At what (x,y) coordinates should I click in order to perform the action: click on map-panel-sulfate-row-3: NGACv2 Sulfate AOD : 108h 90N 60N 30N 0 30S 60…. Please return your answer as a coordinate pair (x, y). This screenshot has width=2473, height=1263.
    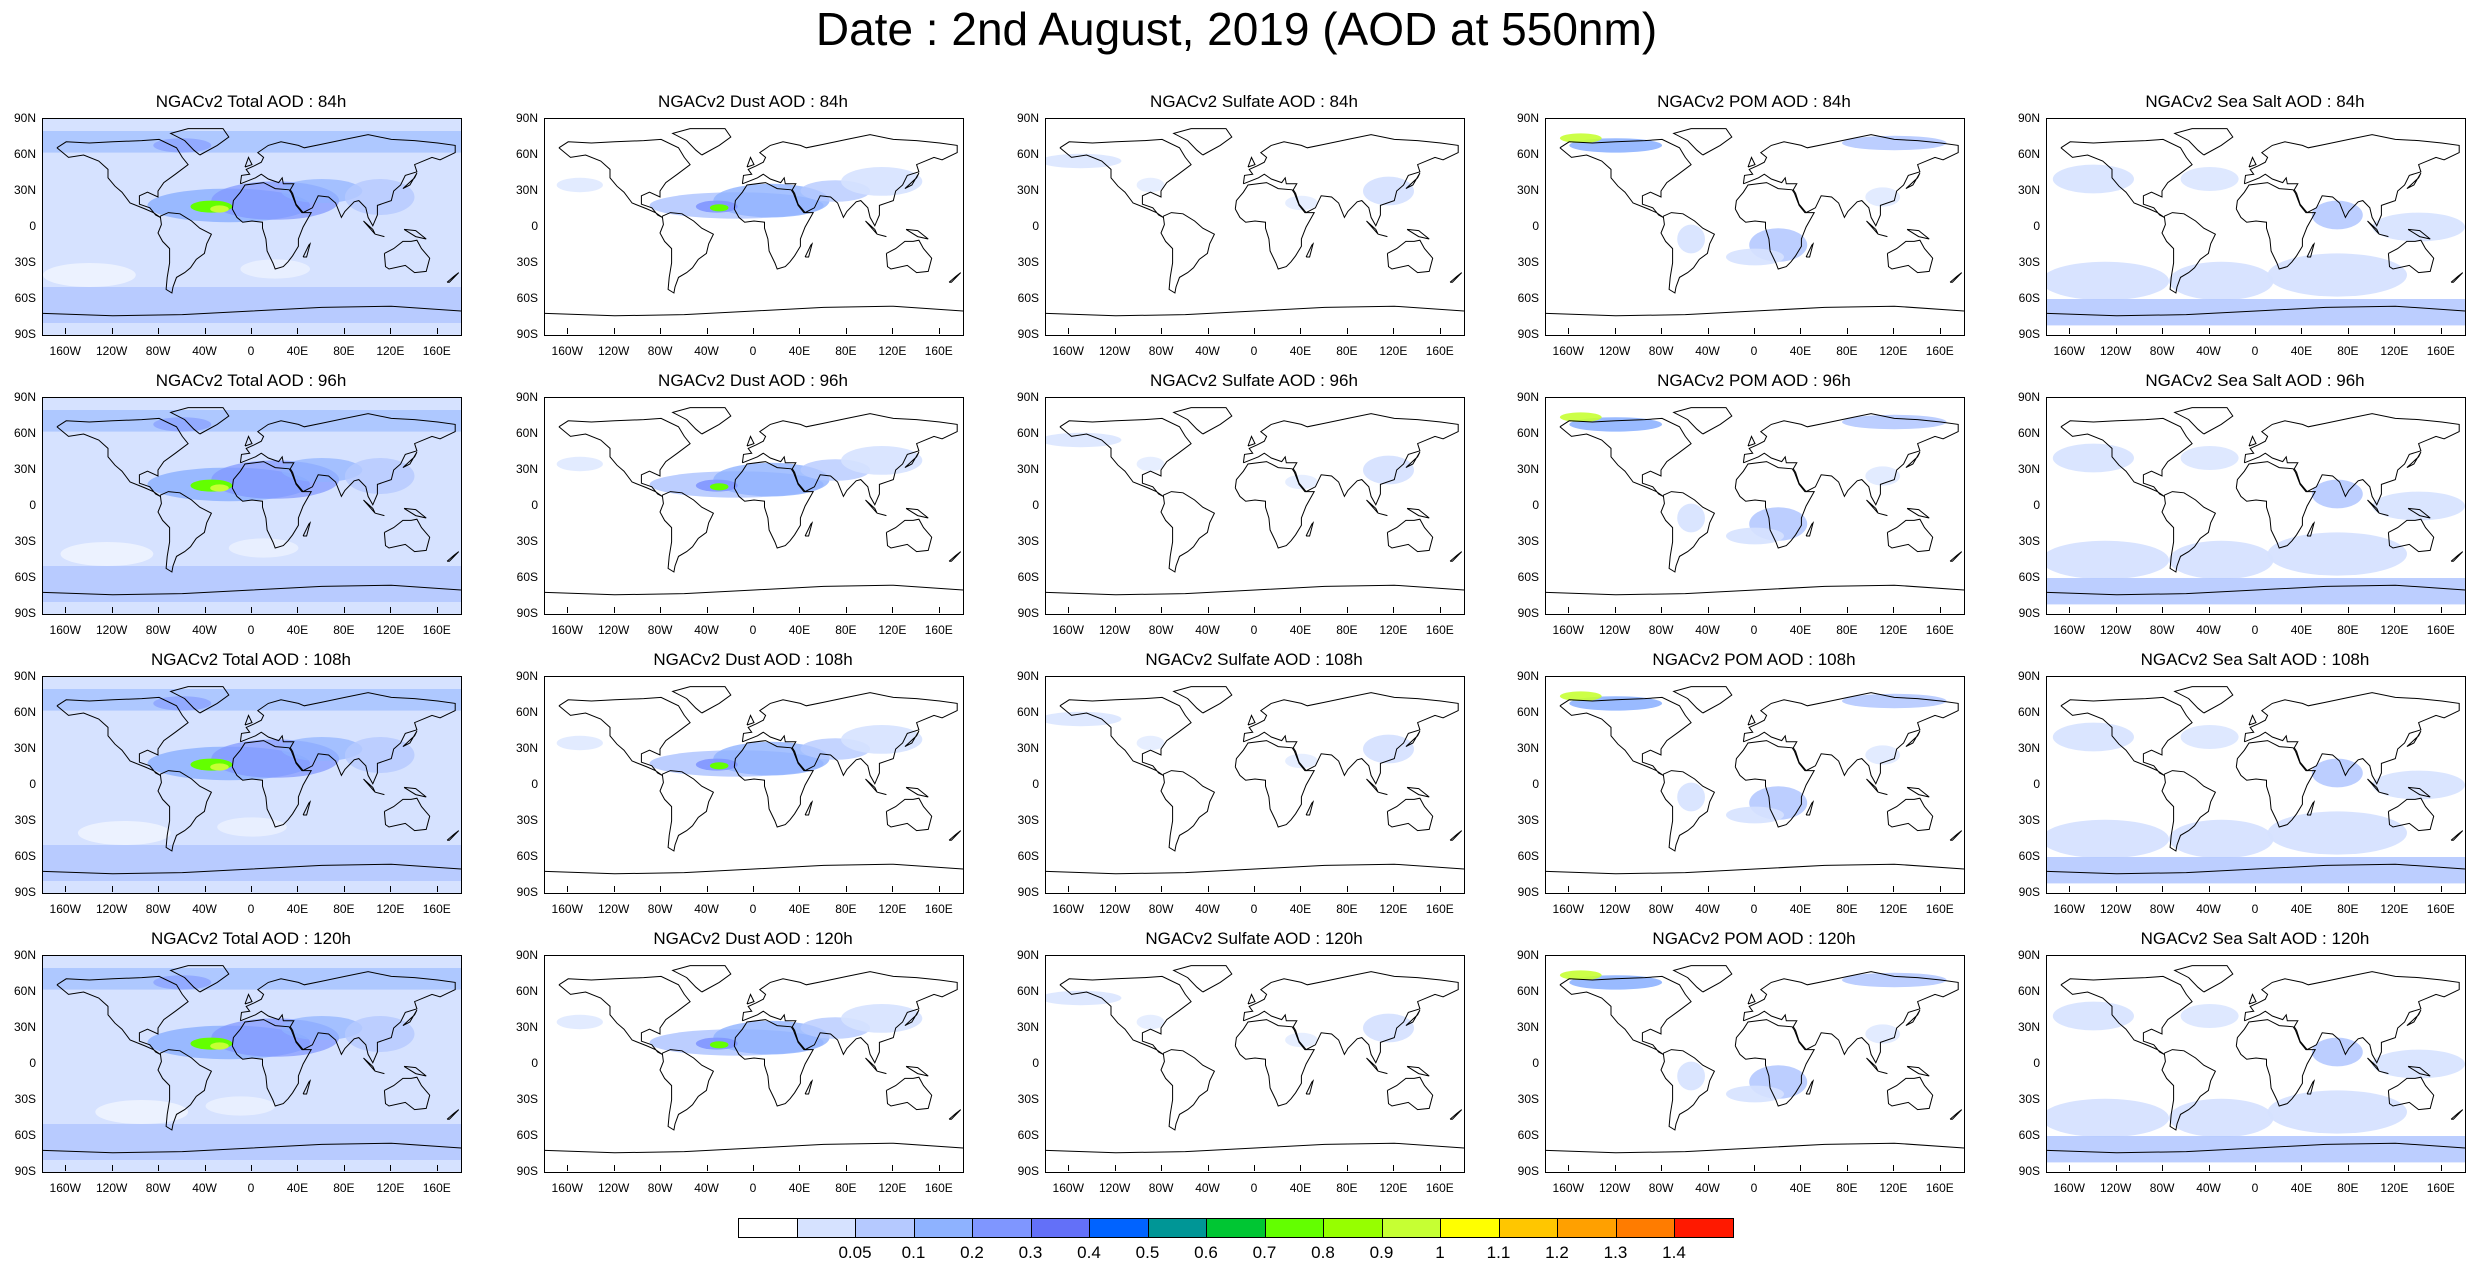
    Looking at the image, I should click on (1241, 788).